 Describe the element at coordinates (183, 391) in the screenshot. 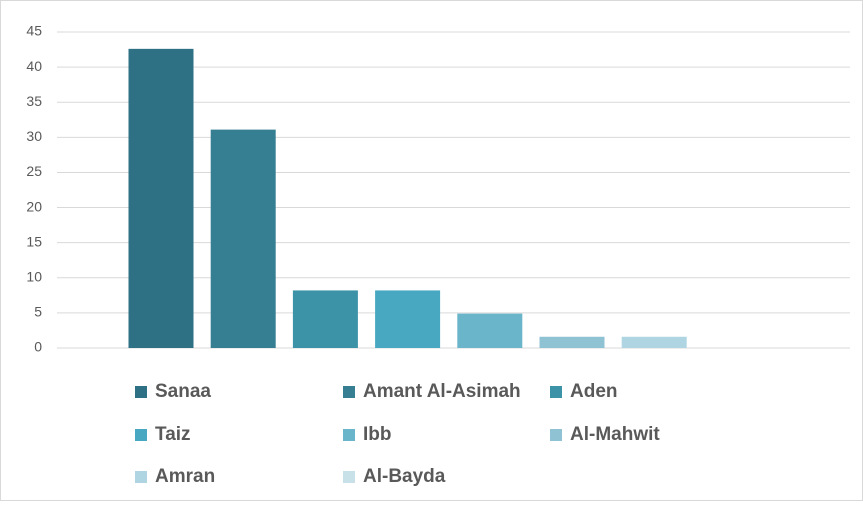

I see `legend-label: Sanaa` at that location.